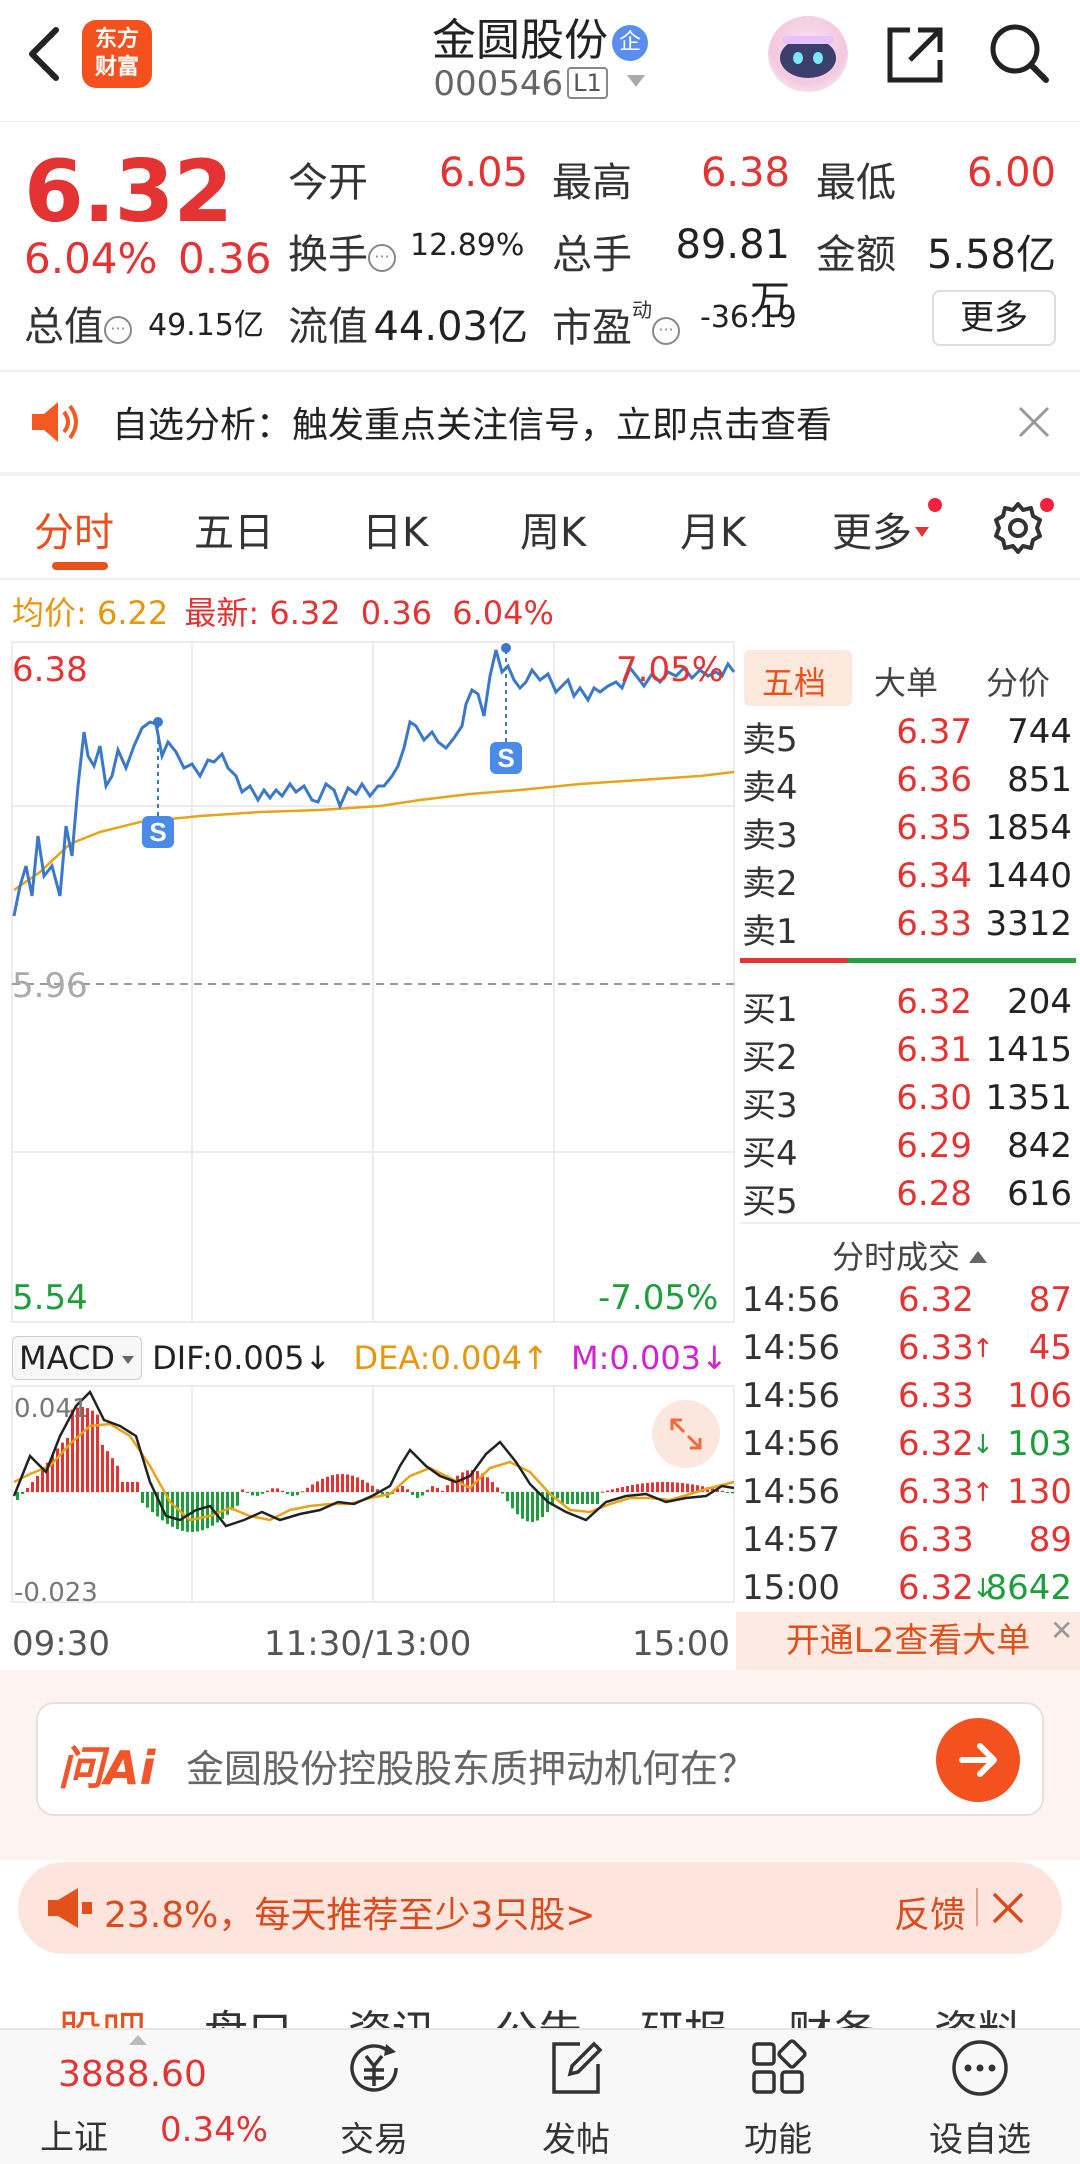 The width and height of the screenshot is (1080, 2164). What do you see at coordinates (467, 245) in the screenshot?
I see `turnover-value: 12.89%` at bounding box center [467, 245].